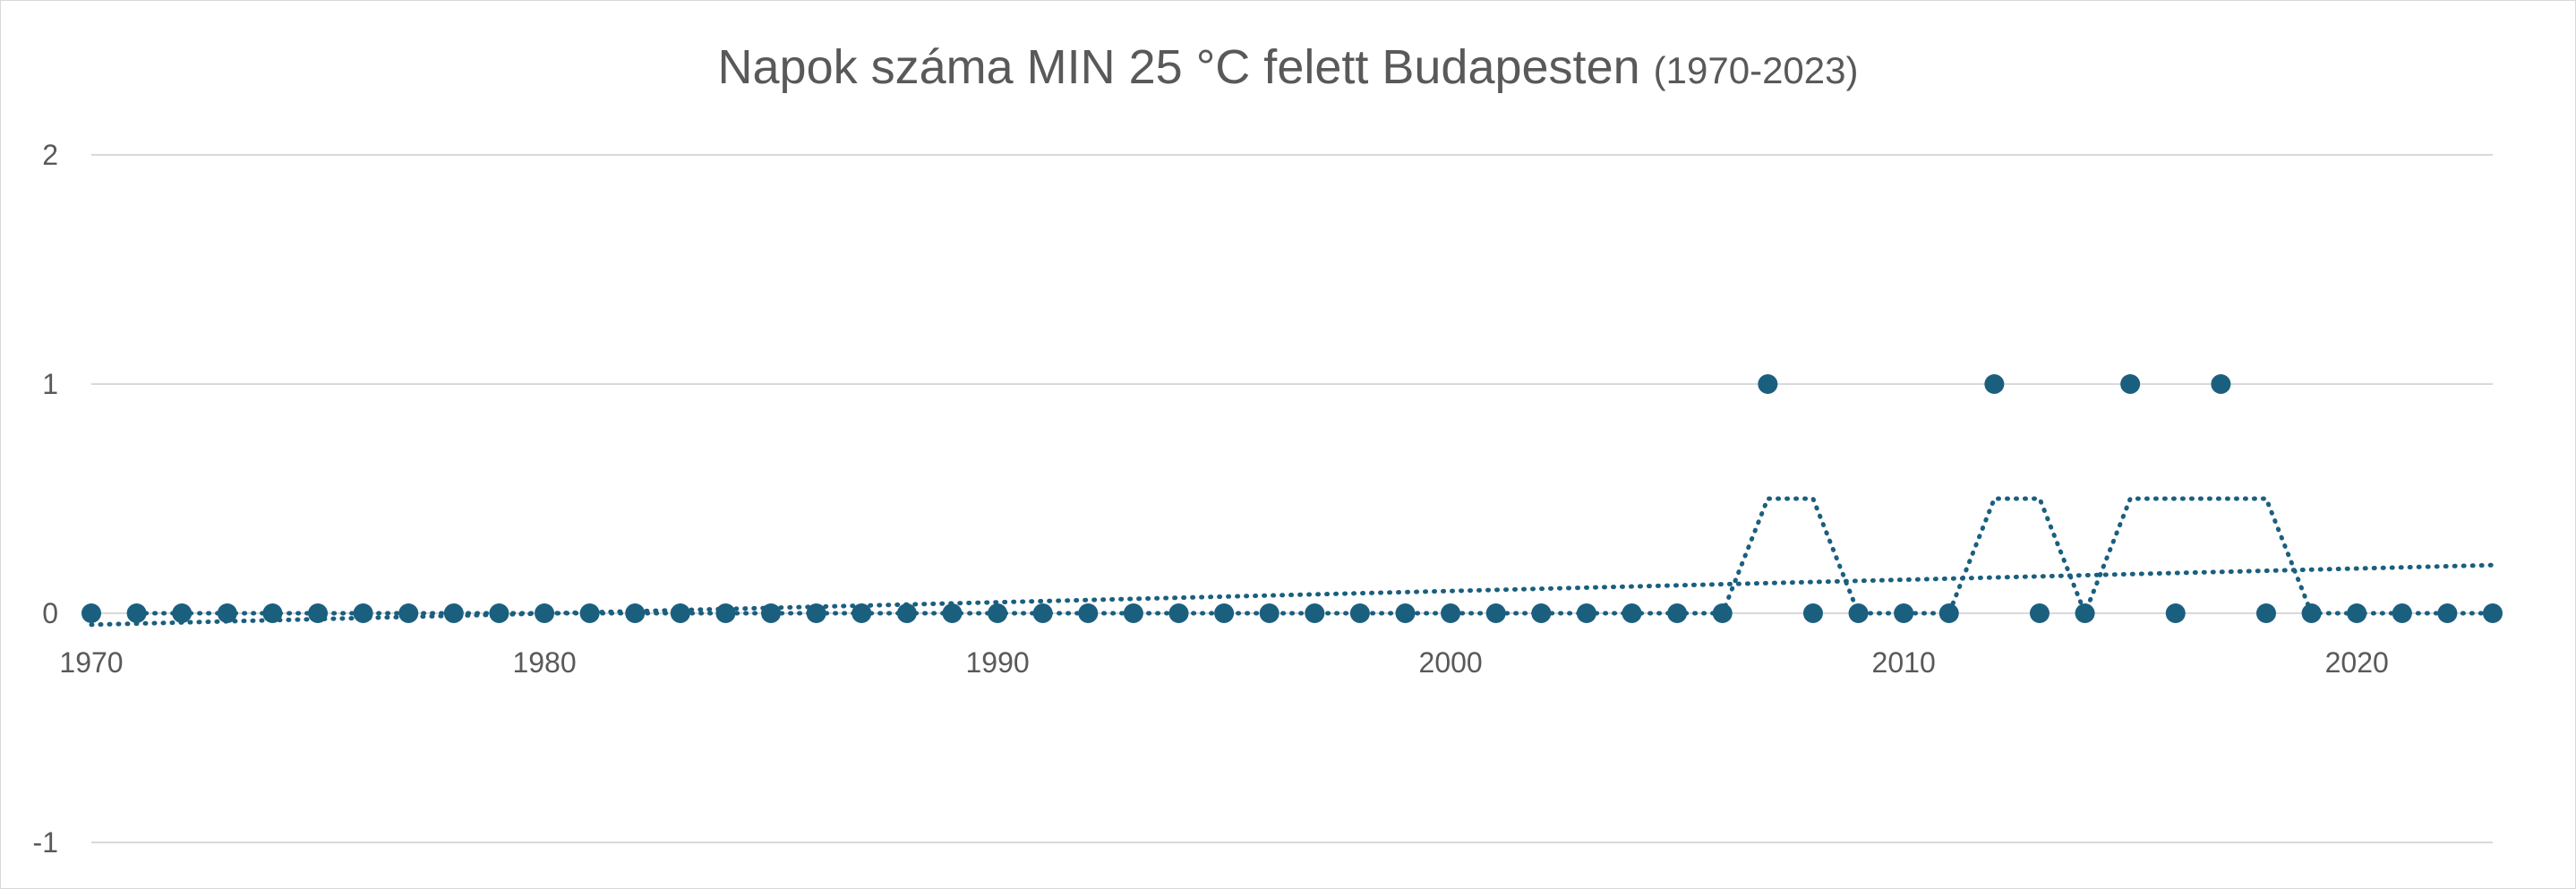  What do you see at coordinates (997, 662) in the screenshot?
I see `x-tick-label: 1990` at bounding box center [997, 662].